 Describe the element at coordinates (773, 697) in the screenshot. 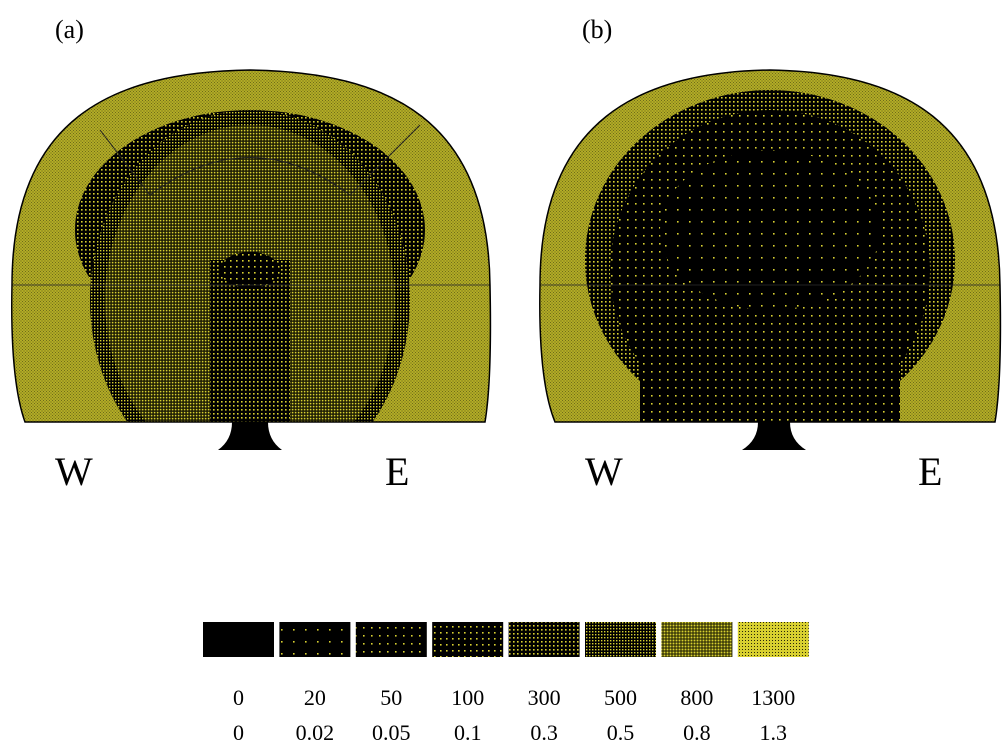

I see `legend-value: 1300` at that location.